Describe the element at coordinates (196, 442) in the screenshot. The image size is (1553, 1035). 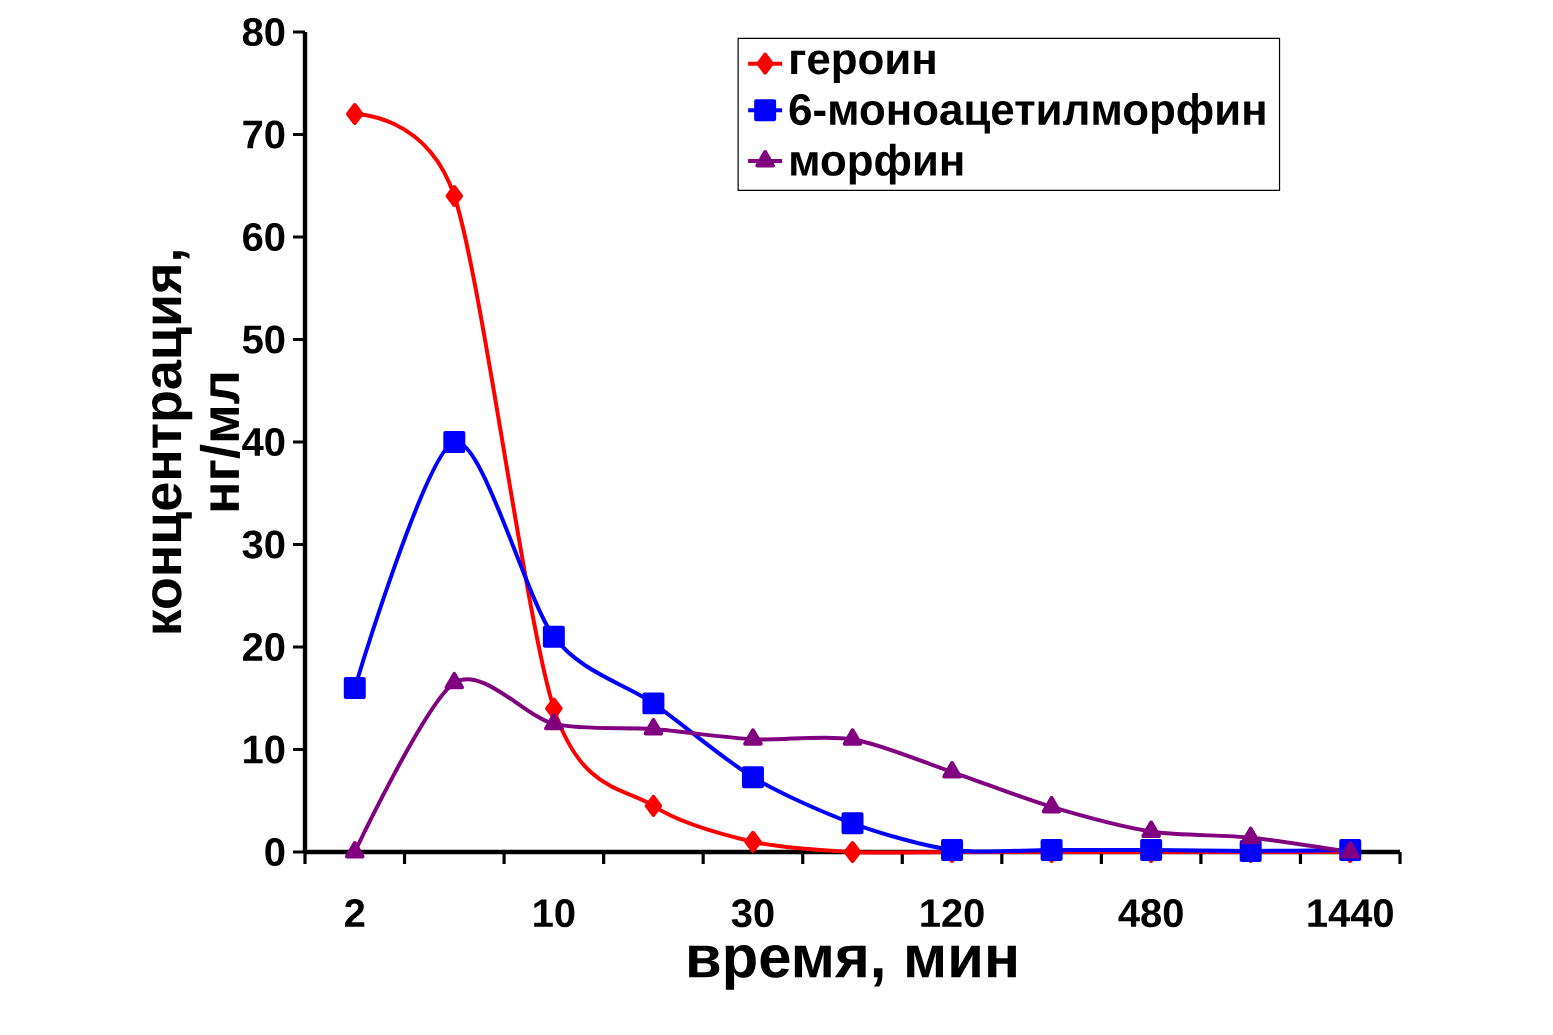
I see `y-axis-title: концентрация, нг/мл` at that location.